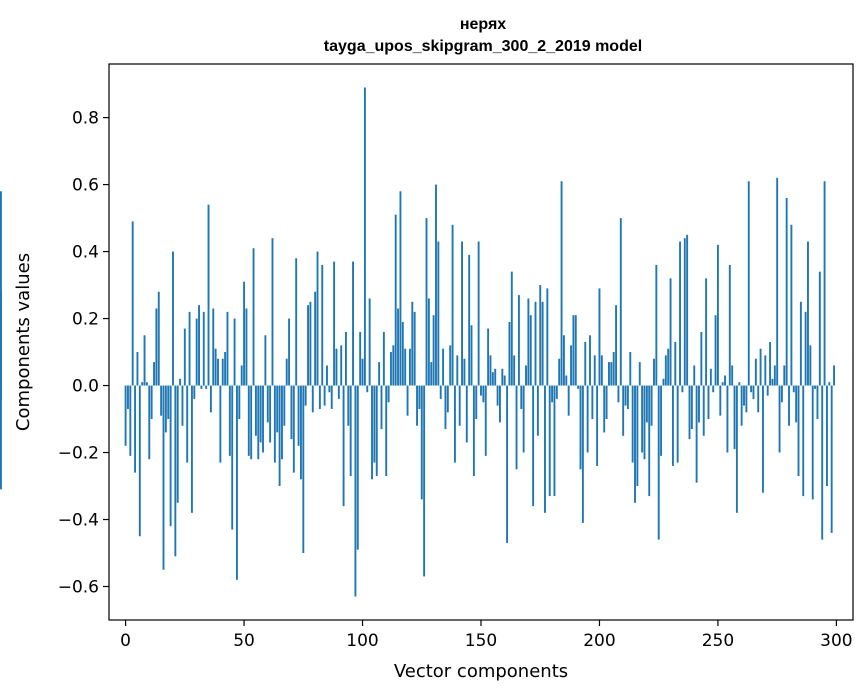 The height and width of the screenshot is (696, 867). Describe the element at coordinates (483, 24) in the screenshot. I see `chart-title: неряx` at that location.